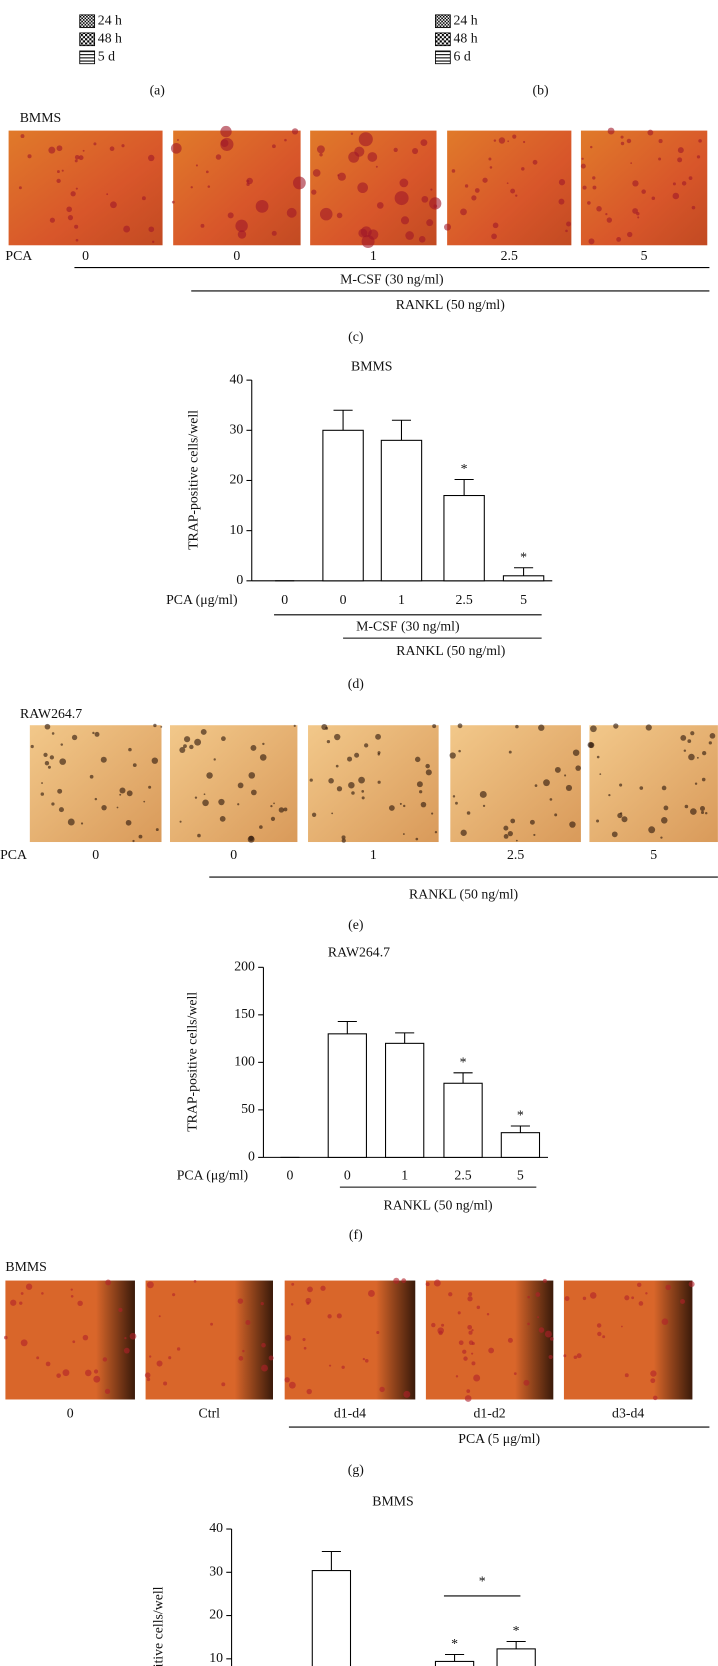  Describe the element at coordinates (490, 1413) in the screenshot. I see `image-label: d1-d2` at that location.